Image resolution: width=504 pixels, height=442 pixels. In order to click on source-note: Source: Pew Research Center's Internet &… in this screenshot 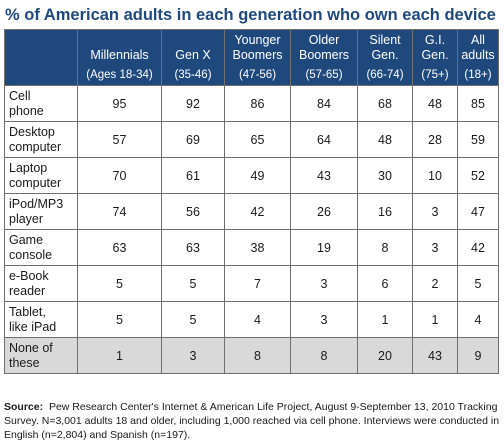, I will do `click(252, 421)`.